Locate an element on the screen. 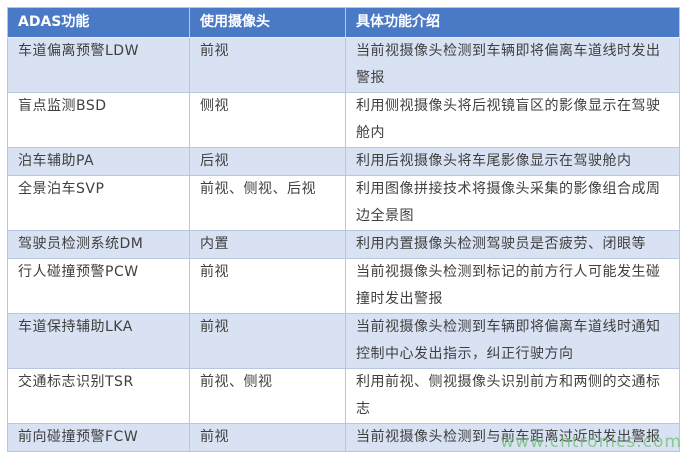 The image size is (686, 452). table-row: 交通标志识别TSR 前视、侧视 利用前视、侧视摄像头识别前方和两侧的交通标志 is located at coordinates (343, 396).